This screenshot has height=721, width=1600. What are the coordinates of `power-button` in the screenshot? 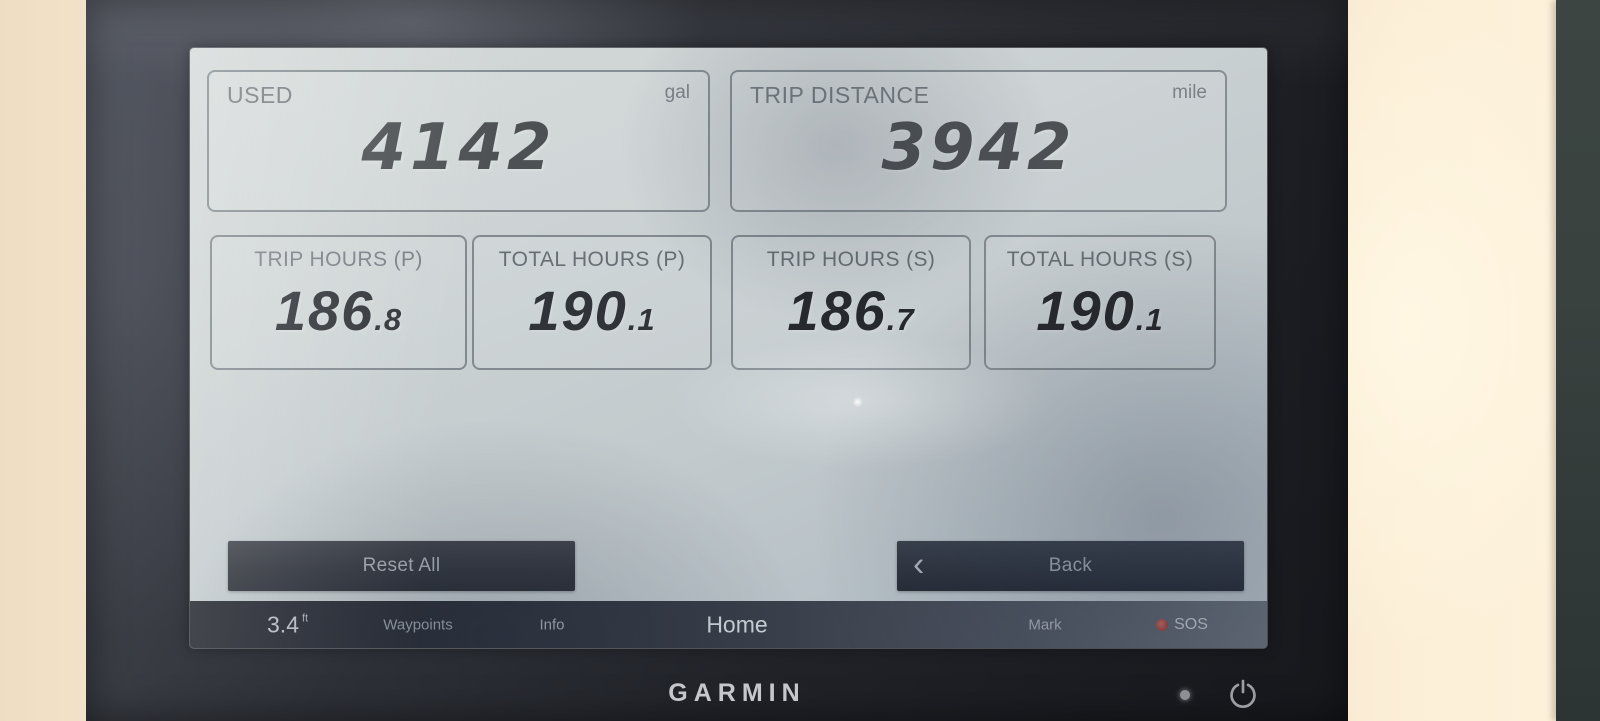 It's located at (1243, 694).